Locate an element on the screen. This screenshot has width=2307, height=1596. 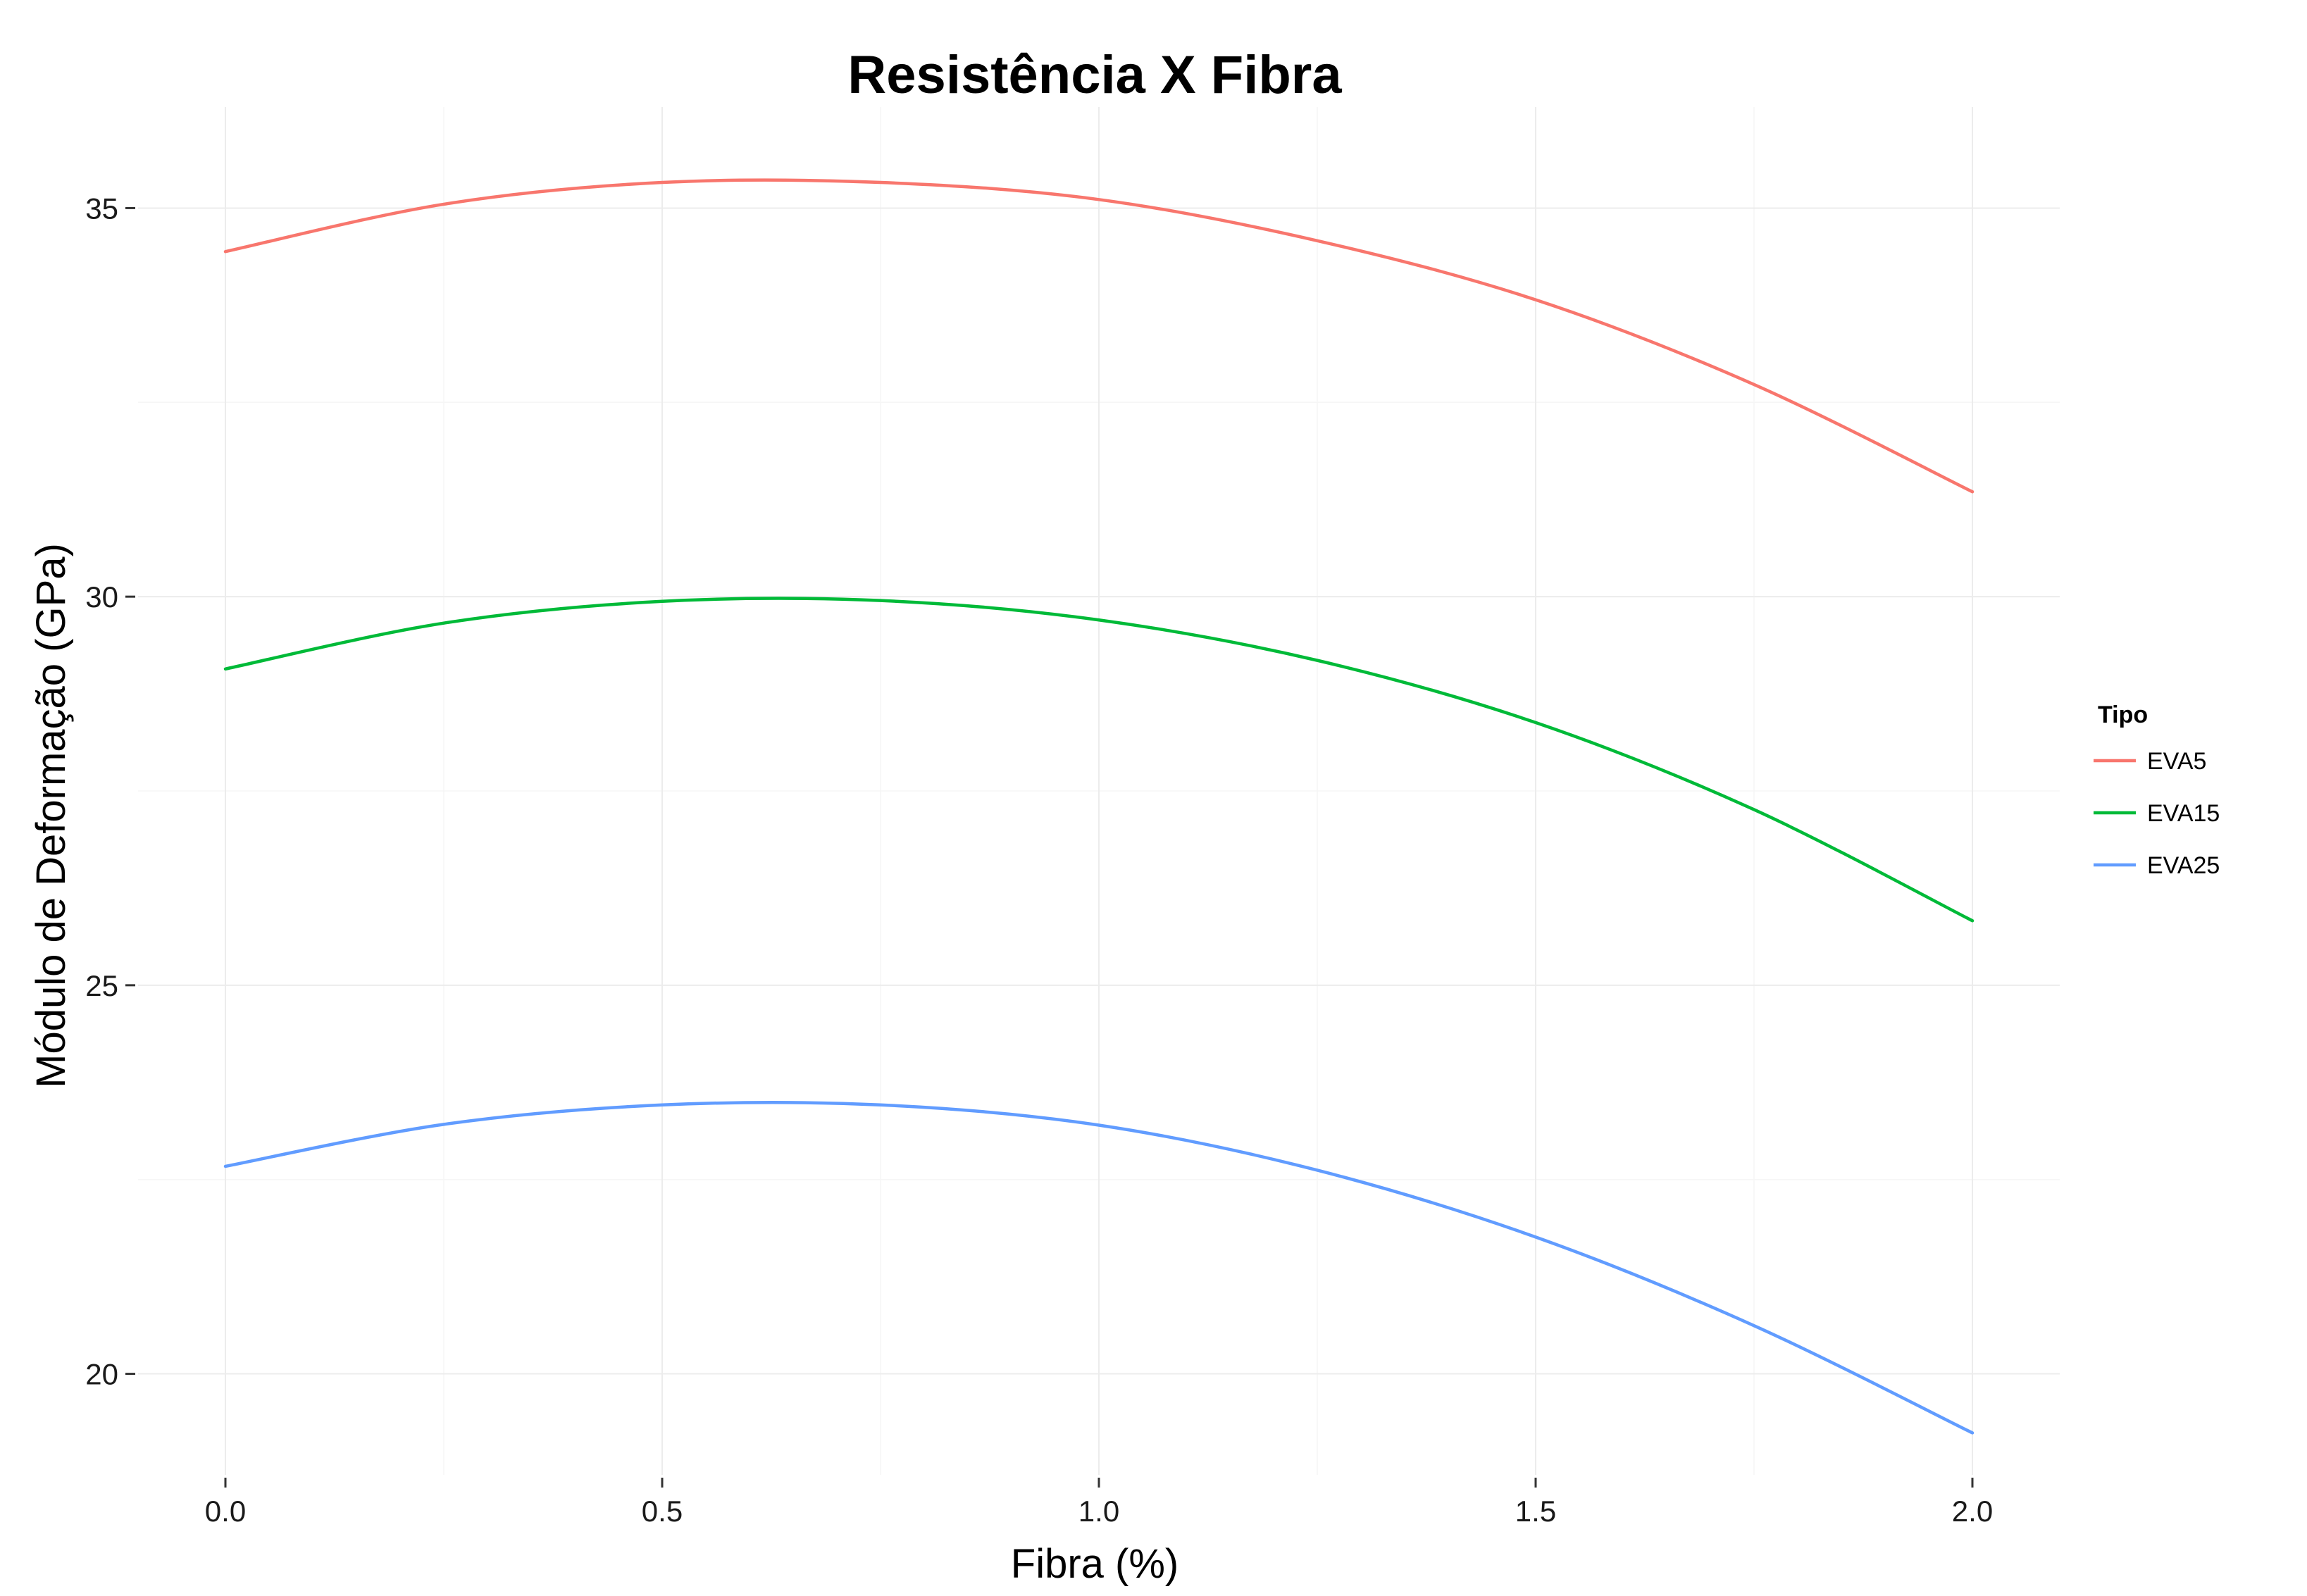
y-tick-label: 25 is located at coordinates (101, 985).